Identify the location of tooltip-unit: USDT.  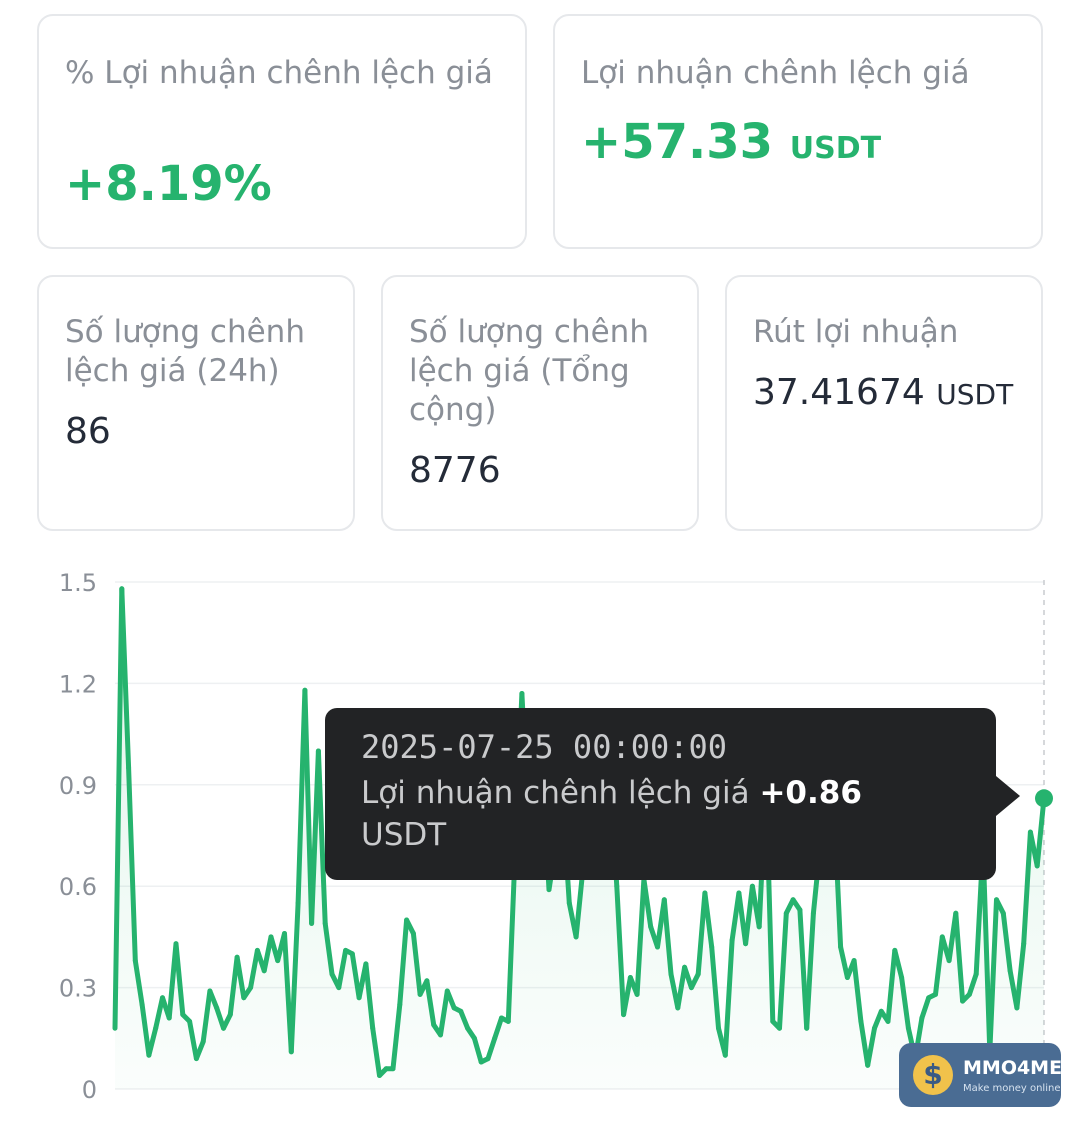
(404, 835).